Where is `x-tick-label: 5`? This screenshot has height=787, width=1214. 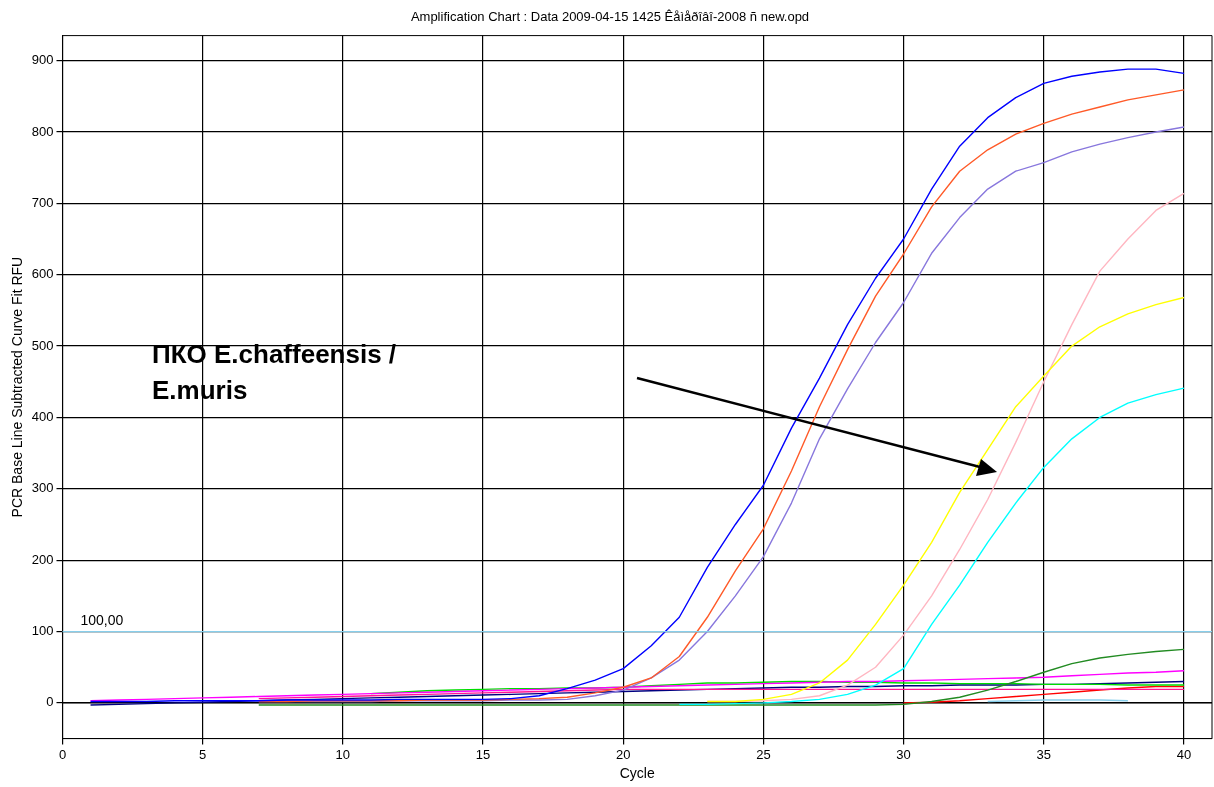 x-tick-label: 5 is located at coordinates (203, 754).